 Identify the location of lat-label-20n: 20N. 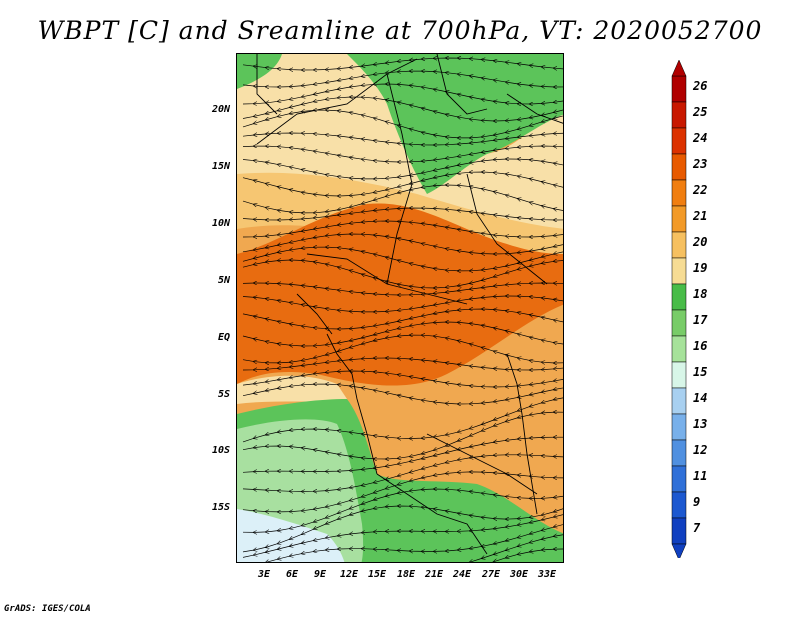
(220, 109).